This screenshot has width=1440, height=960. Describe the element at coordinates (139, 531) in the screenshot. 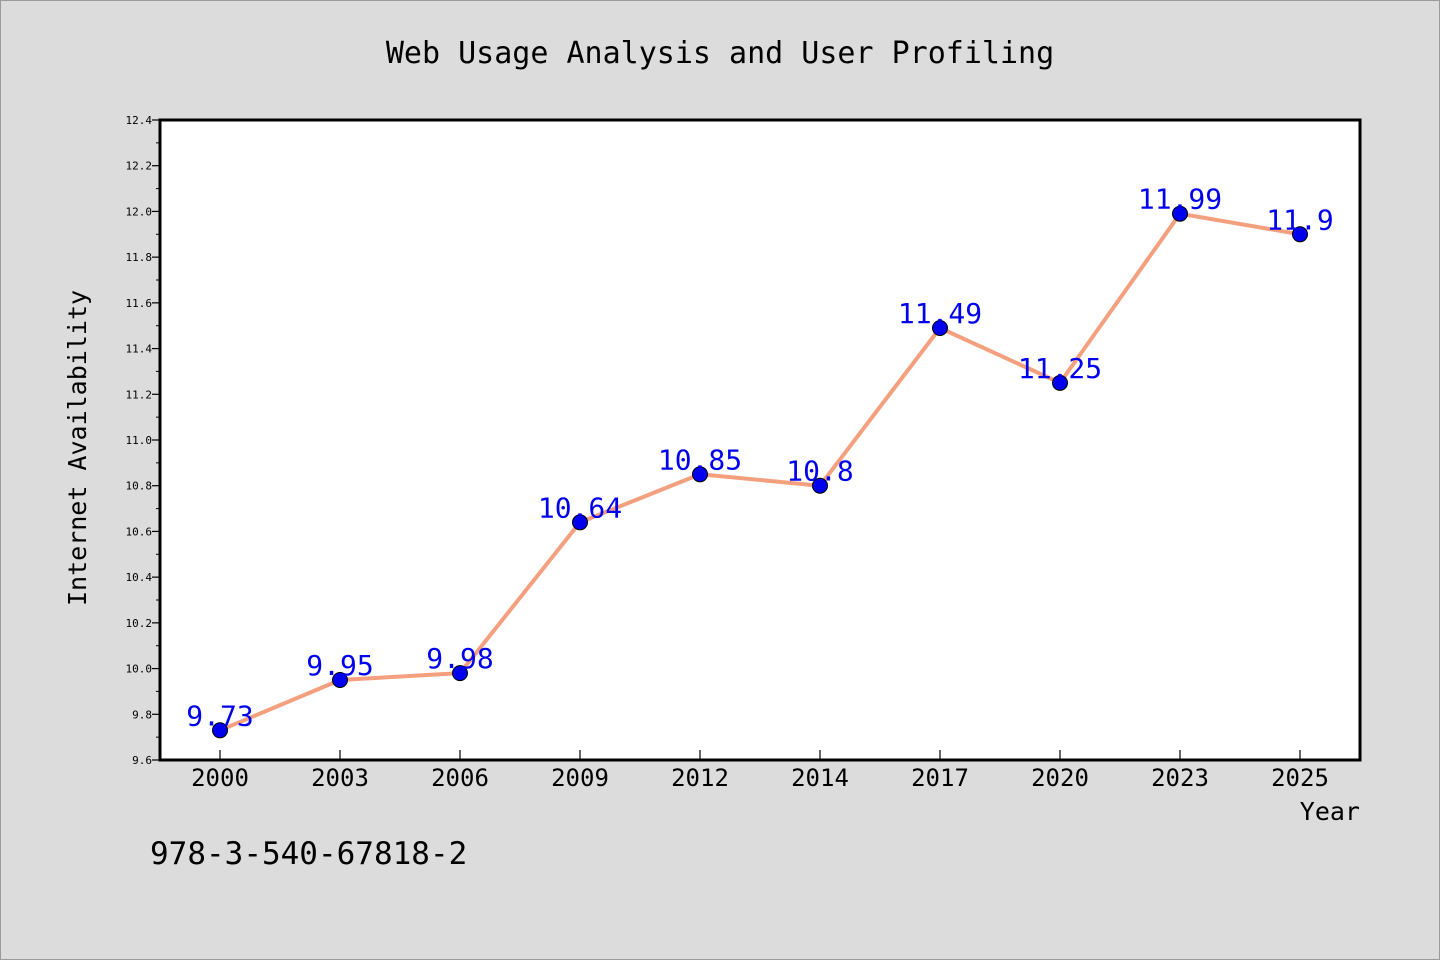

I see `y-tick-label: 10.6` at that location.